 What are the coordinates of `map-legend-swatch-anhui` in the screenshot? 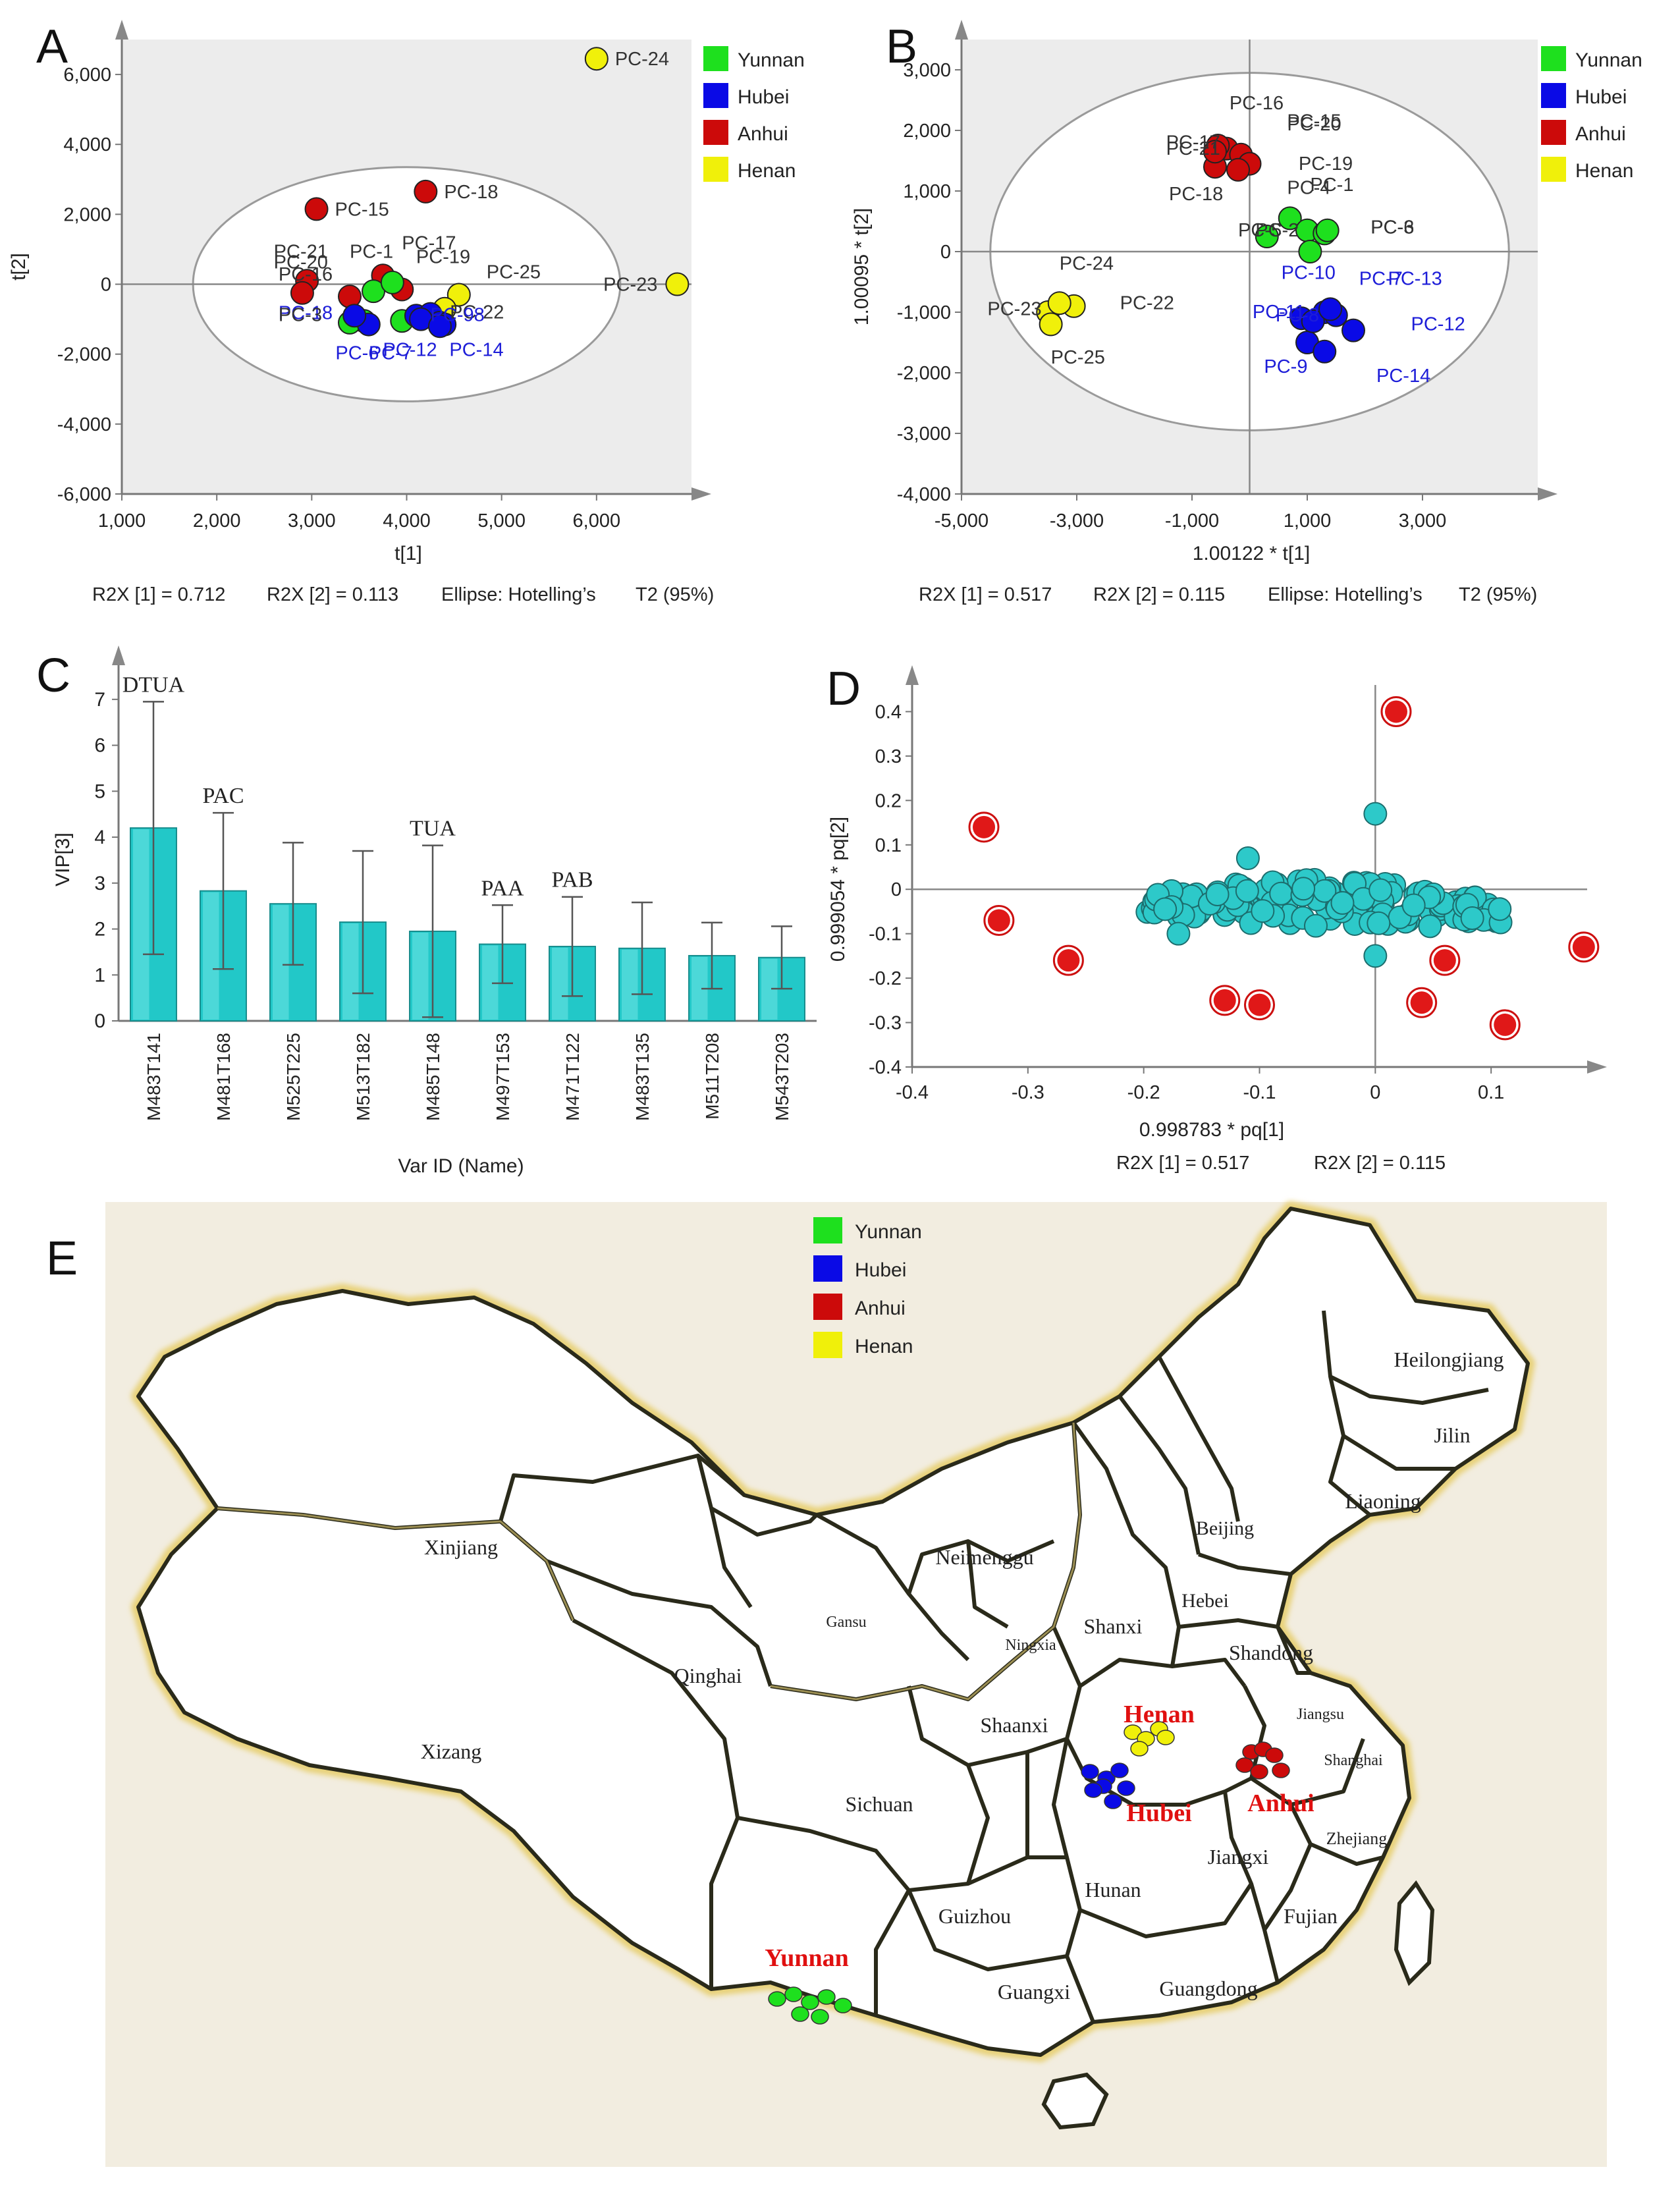 It's located at (827, 1307).